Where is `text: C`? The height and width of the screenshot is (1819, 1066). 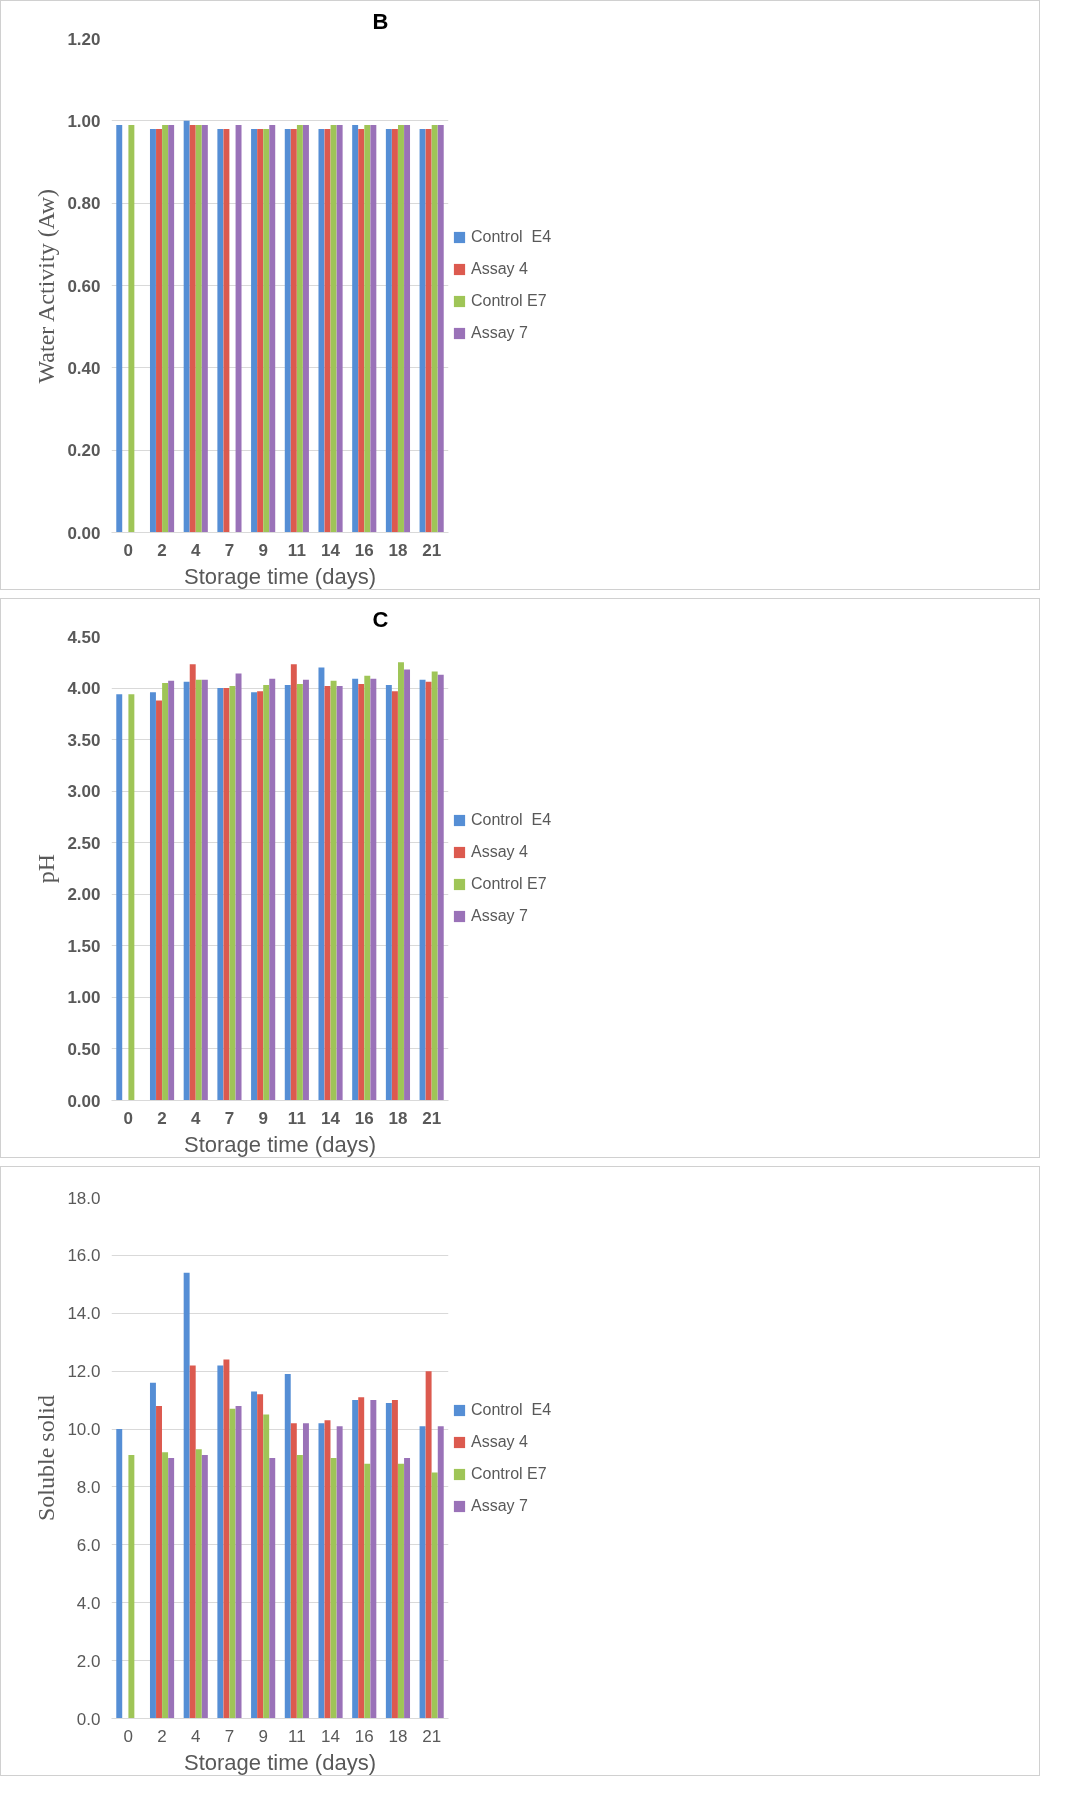 text: C is located at coordinates (380, 619).